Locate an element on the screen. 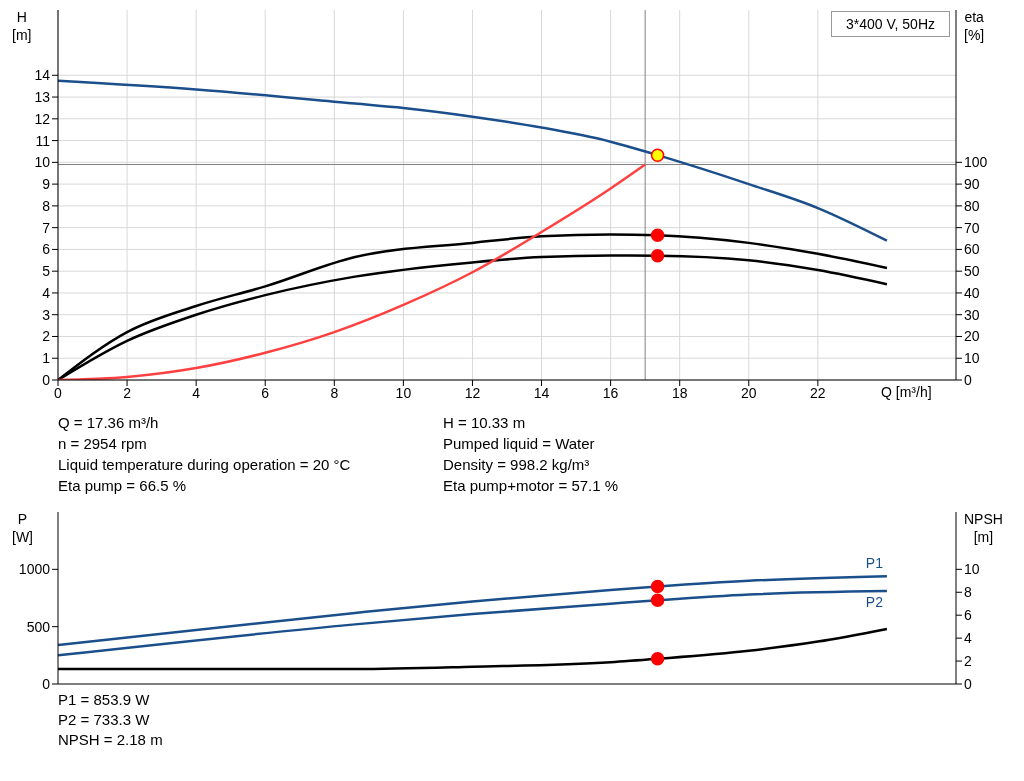 The width and height of the screenshot is (1024, 781). y2-tick-label: 2 is located at coordinates (968, 661).